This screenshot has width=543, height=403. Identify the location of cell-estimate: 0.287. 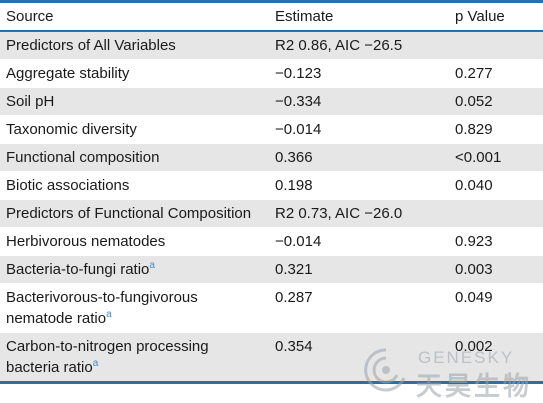
(294, 297).